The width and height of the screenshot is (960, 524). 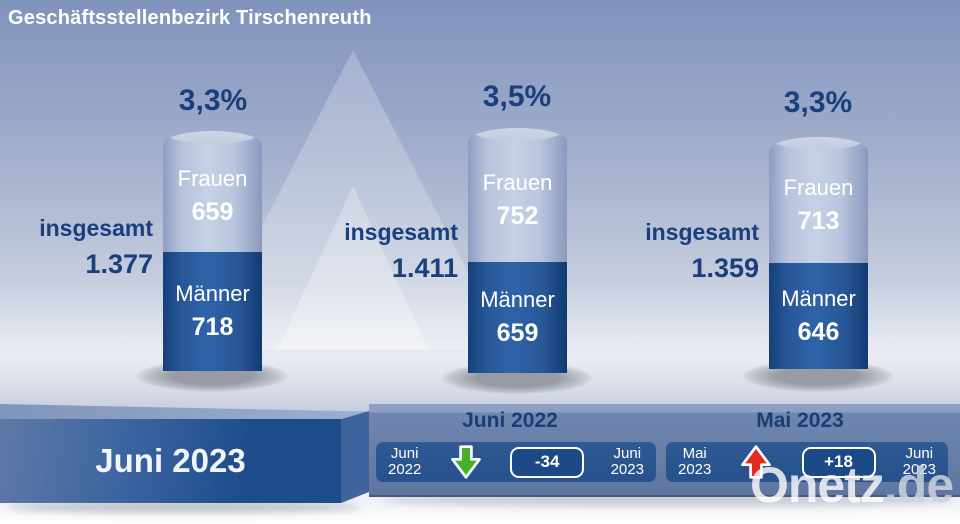 I want to click on comparison-from-label: Juni 2022, so click(x=405, y=461).